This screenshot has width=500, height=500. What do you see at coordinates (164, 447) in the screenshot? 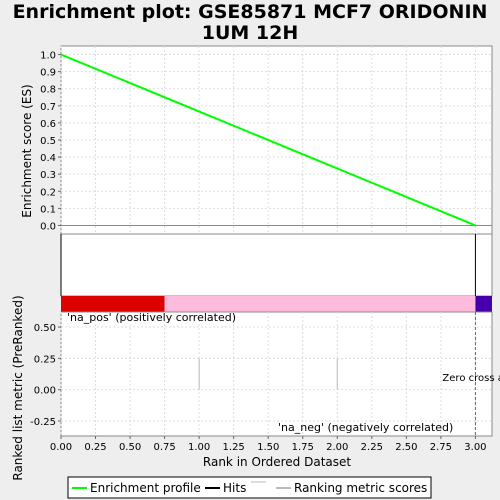
I see `x-tick-label: 0.75` at bounding box center [164, 447].